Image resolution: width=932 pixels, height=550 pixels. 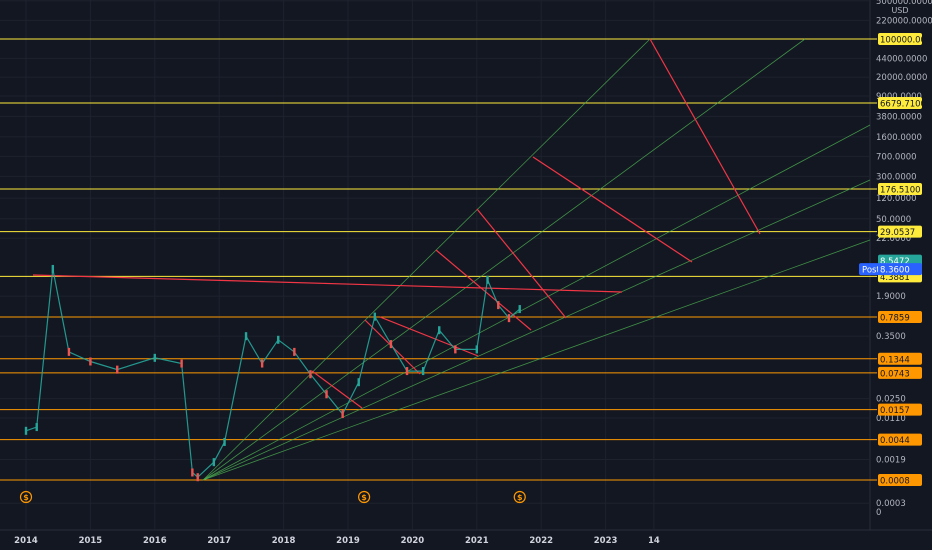 What do you see at coordinates (895, 271) in the screenshot?
I see `post-price-tag: 8.3600` at bounding box center [895, 271].